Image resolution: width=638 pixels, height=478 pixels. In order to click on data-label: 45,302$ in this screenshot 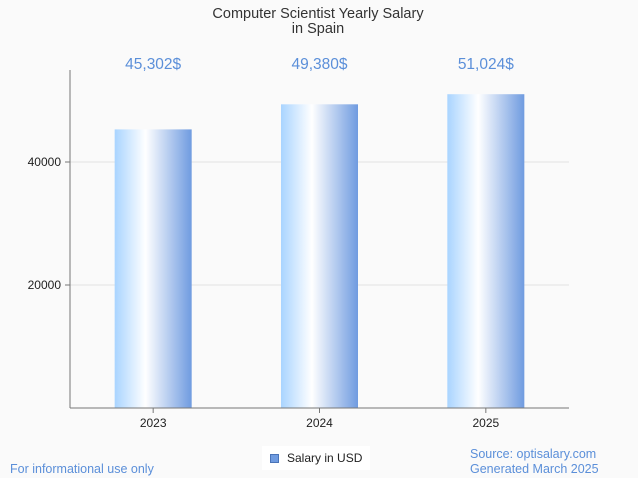, I will do `click(153, 64)`.